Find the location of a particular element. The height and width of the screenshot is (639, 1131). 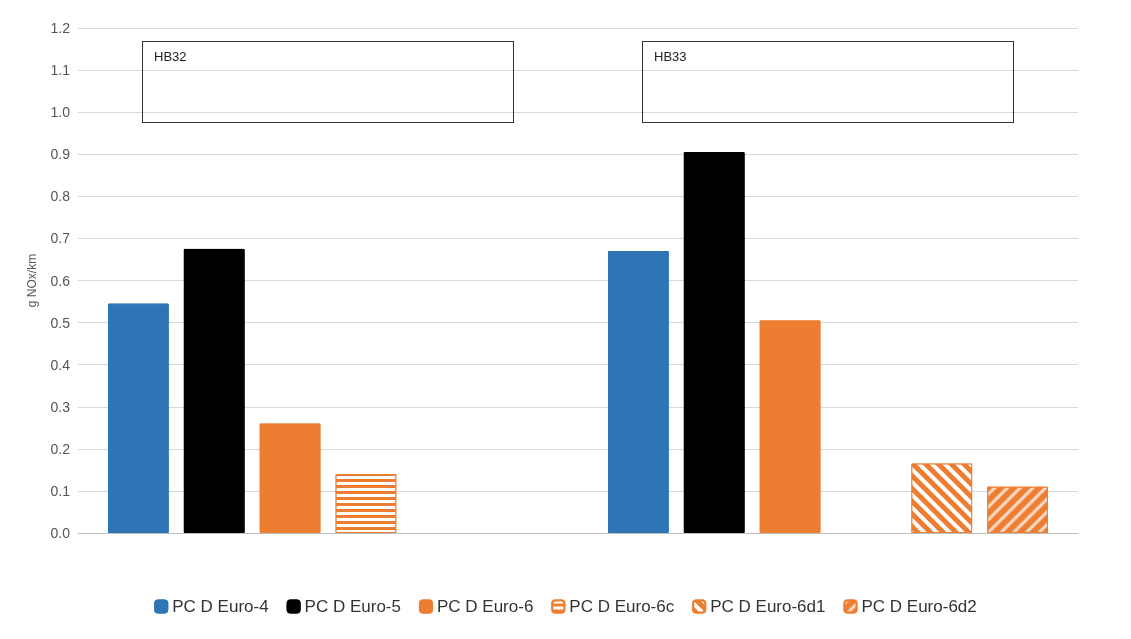

legend-label: PC D Euro-6 is located at coordinates (485, 606).